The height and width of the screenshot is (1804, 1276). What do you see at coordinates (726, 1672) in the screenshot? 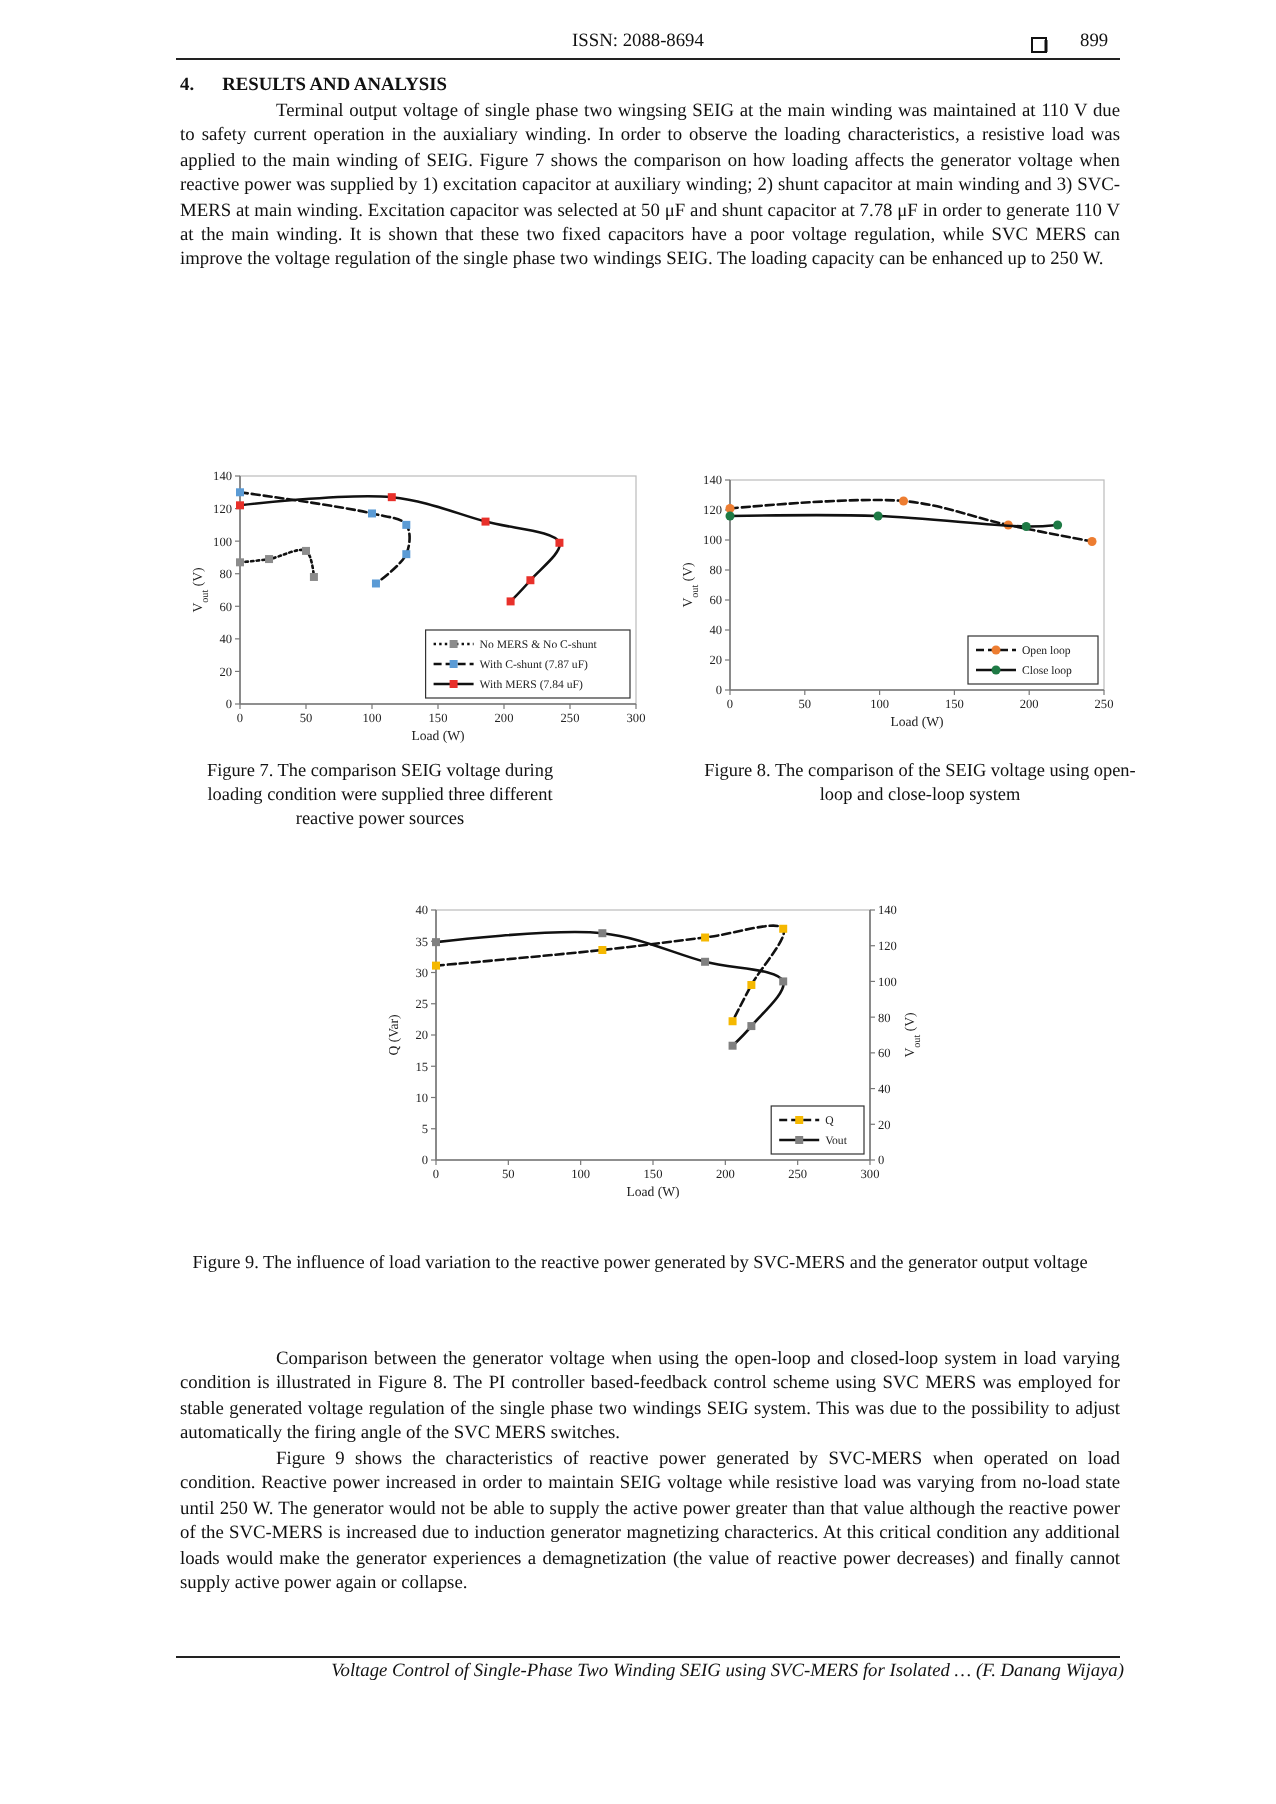
I see `text: Voltage Control of Single-Phase Two Winding SEIG using SVC-MERS for Isolated … (F. Danang Wijaya)` at bounding box center [726, 1672].